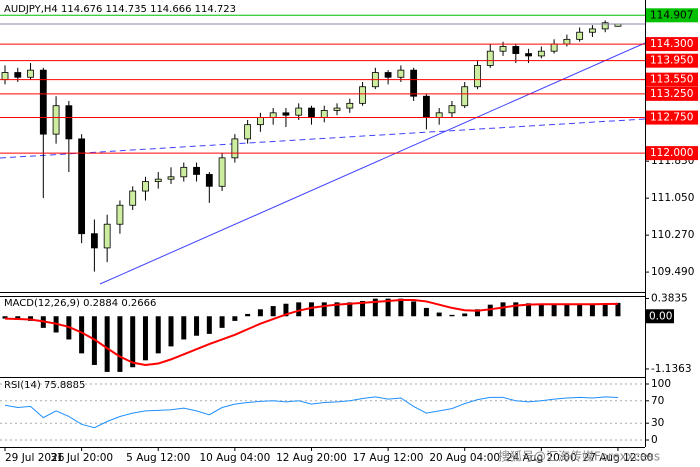 Image resolution: width=700 pixels, height=467 pixels. I want to click on y-tick-label: 109.490, so click(672, 272).